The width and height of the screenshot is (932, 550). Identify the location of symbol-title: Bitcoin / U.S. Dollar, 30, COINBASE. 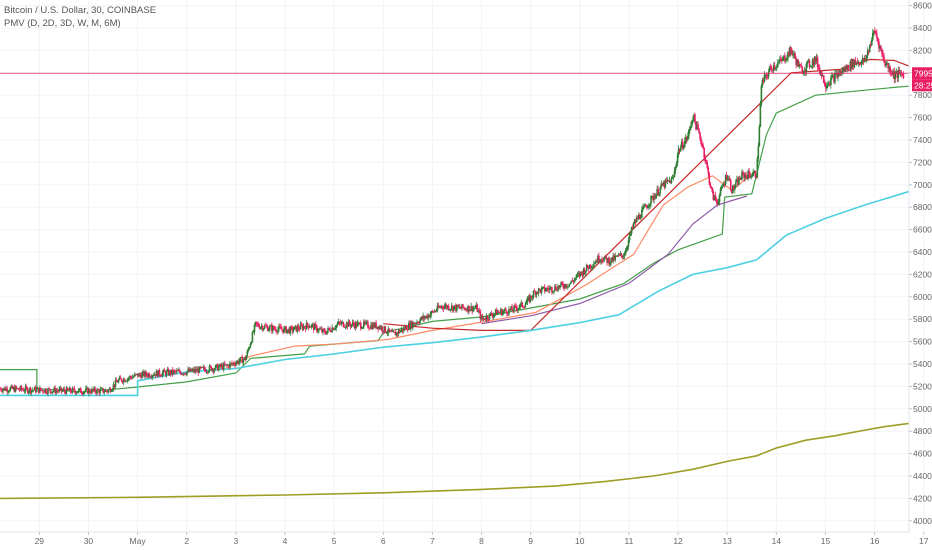
(80, 10).